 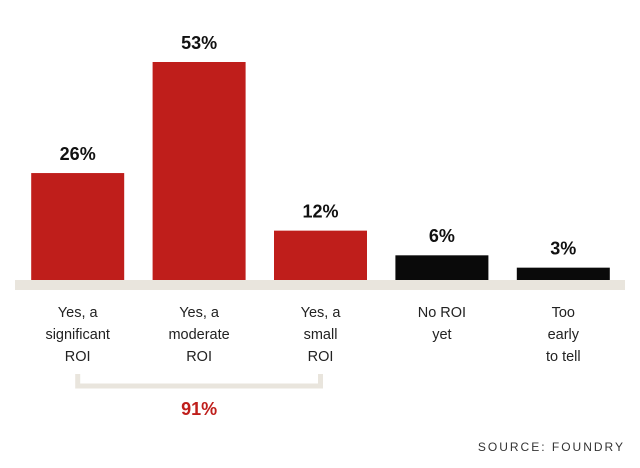 I want to click on bracket, so click(x=199, y=381).